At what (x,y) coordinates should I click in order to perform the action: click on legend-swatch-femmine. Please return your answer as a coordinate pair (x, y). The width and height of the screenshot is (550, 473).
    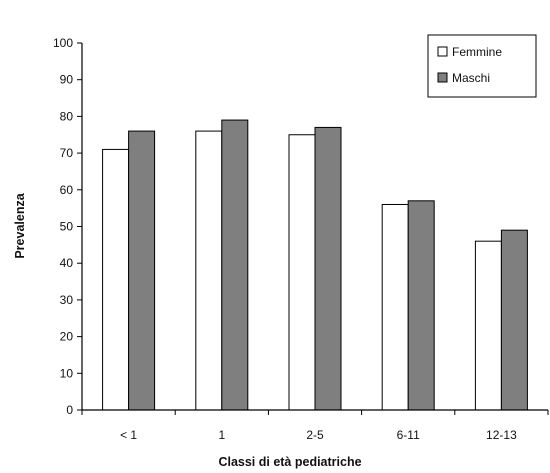
    Looking at the image, I should click on (442, 51).